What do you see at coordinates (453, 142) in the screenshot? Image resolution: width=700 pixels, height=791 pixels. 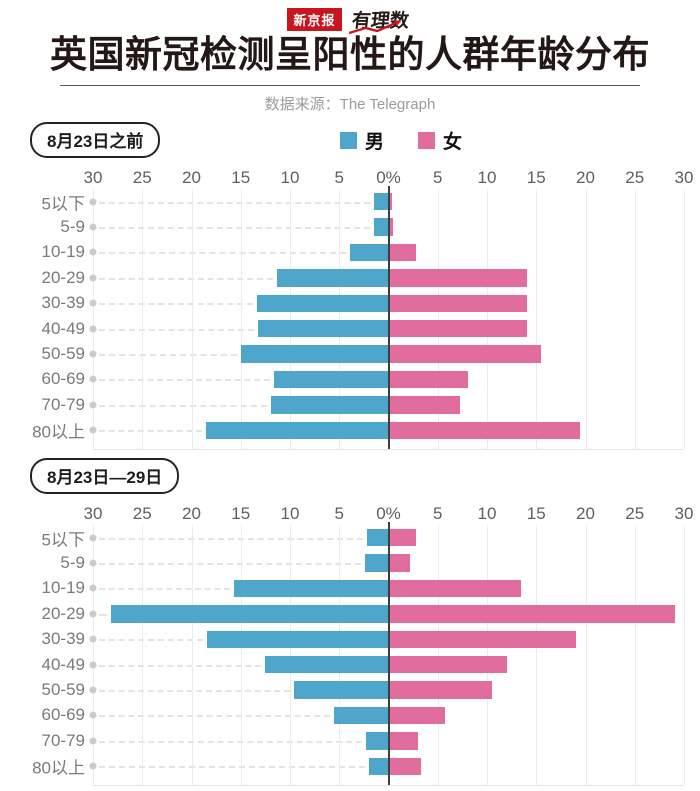 I see `legend-female-label: 女` at bounding box center [453, 142].